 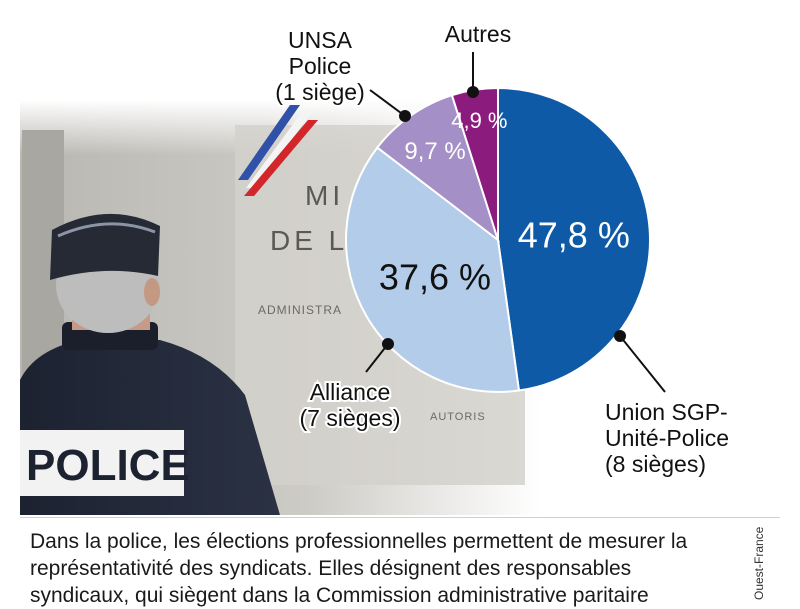 I want to click on callout-label-line: Autres, so click(x=478, y=34).